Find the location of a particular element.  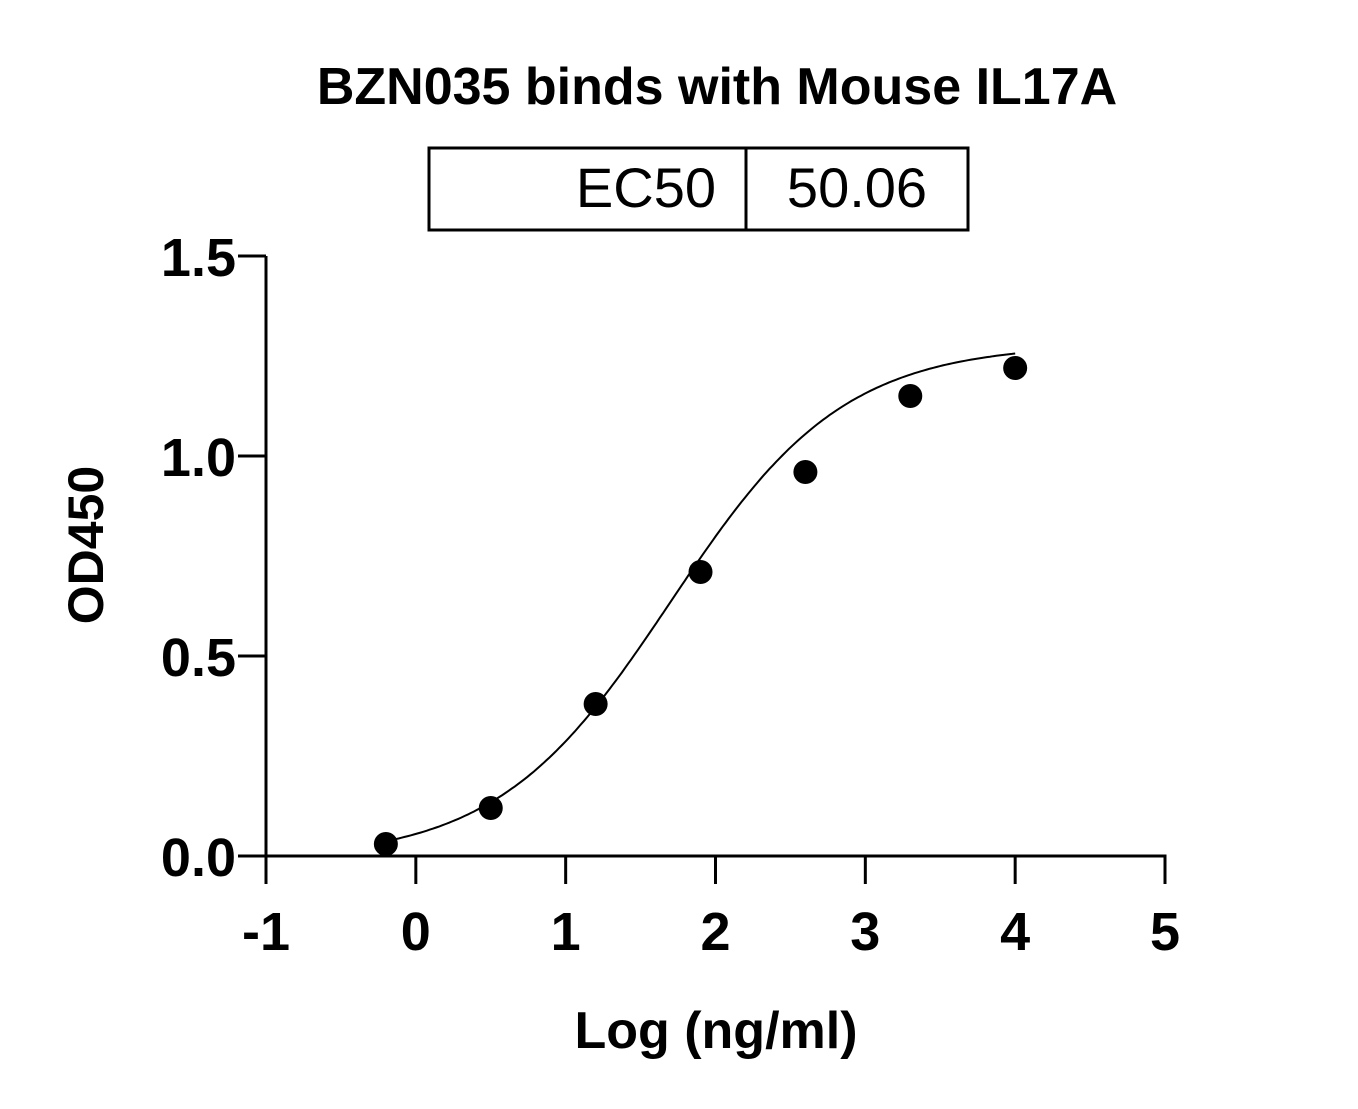

y-axis-label: OD450 is located at coordinates (86, 545).